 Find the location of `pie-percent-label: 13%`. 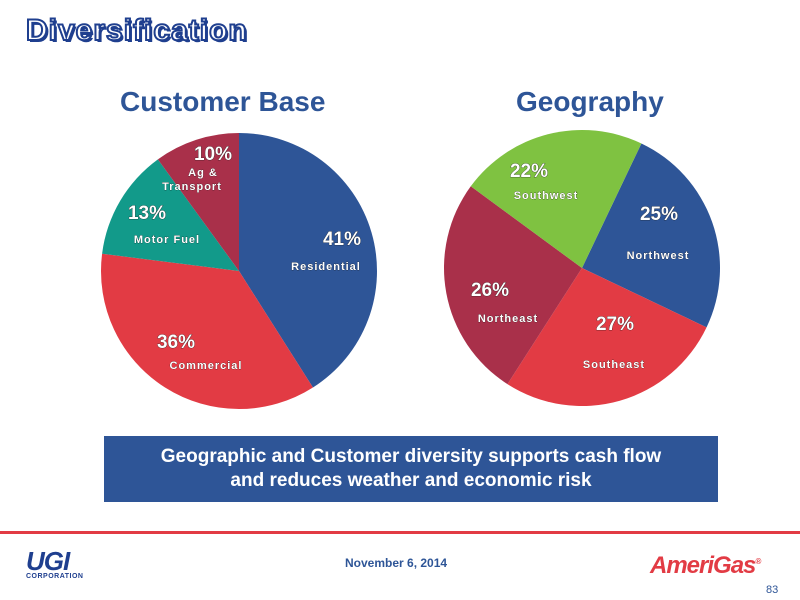

pie-percent-label: 13% is located at coordinates (147, 213).